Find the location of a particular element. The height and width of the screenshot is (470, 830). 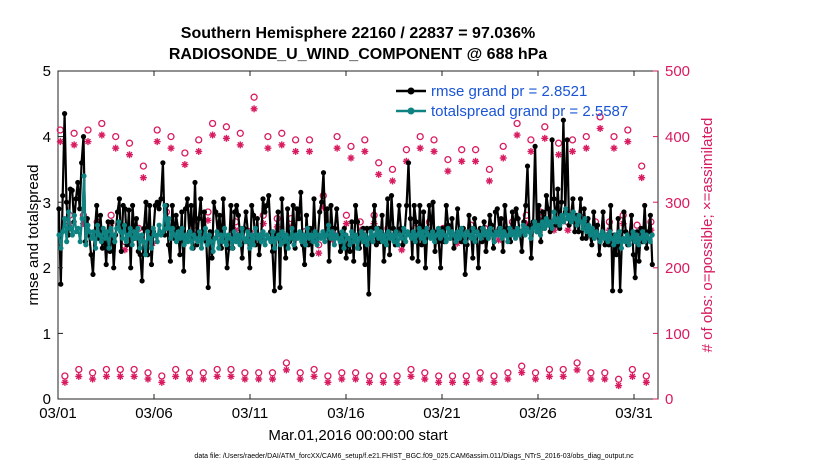

x-tick-label: 03/11 is located at coordinates (250, 413).